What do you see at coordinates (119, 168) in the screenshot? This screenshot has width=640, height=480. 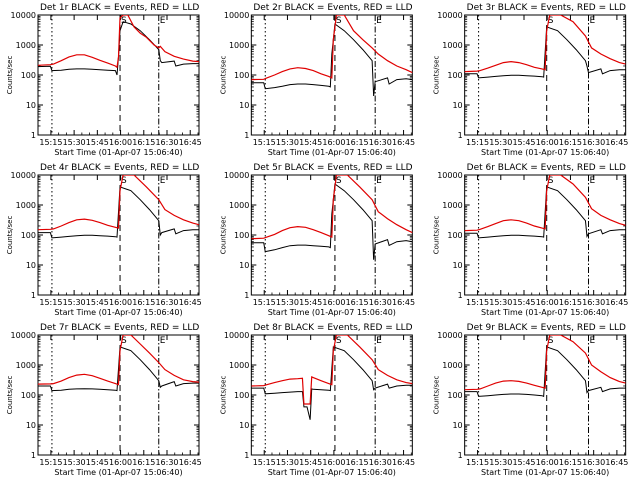 I see `panel-title: Det 4r BLACK = Events, RED = LLD` at bounding box center [119, 168].